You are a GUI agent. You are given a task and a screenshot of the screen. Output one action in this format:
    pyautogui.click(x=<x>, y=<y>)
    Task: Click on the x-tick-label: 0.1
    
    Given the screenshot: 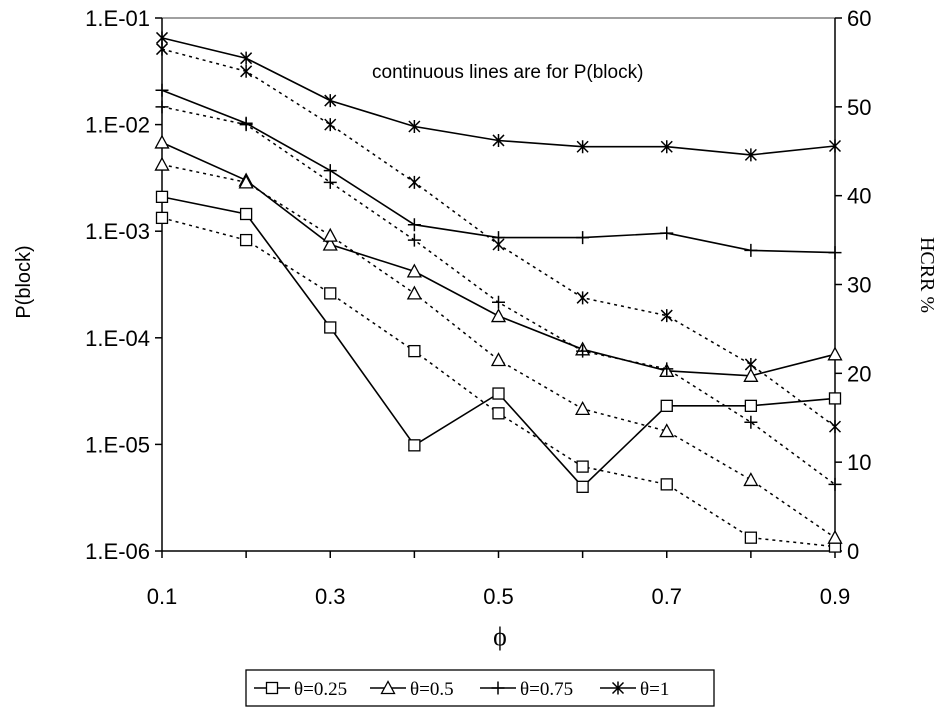 What is the action you would take?
    pyautogui.click(x=162, y=596)
    